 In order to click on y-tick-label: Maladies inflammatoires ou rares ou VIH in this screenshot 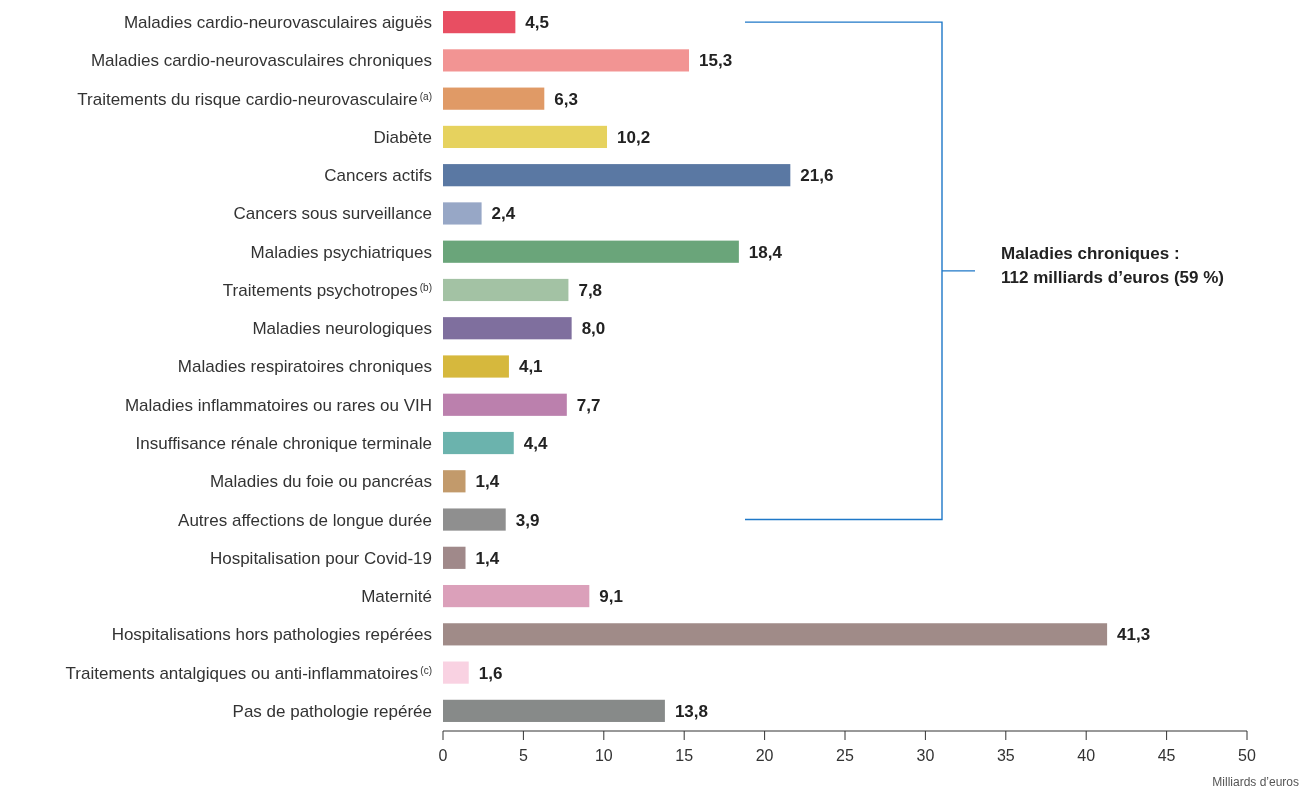, I will do `click(278, 405)`.